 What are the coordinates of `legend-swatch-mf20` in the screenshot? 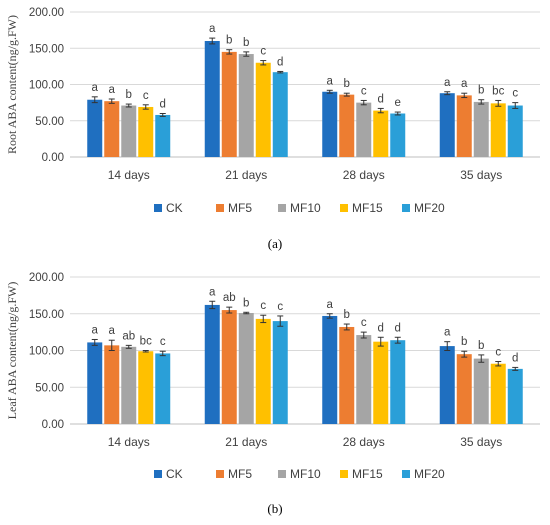 It's located at (406, 474).